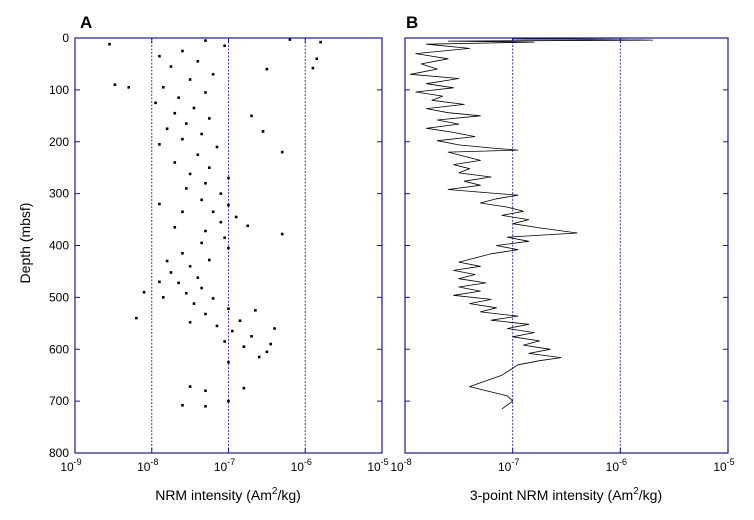  What do you see at coordinates (59, 453) in the screenshot?
I see `y-tick-label: 800` at bounding box center [59, 453].